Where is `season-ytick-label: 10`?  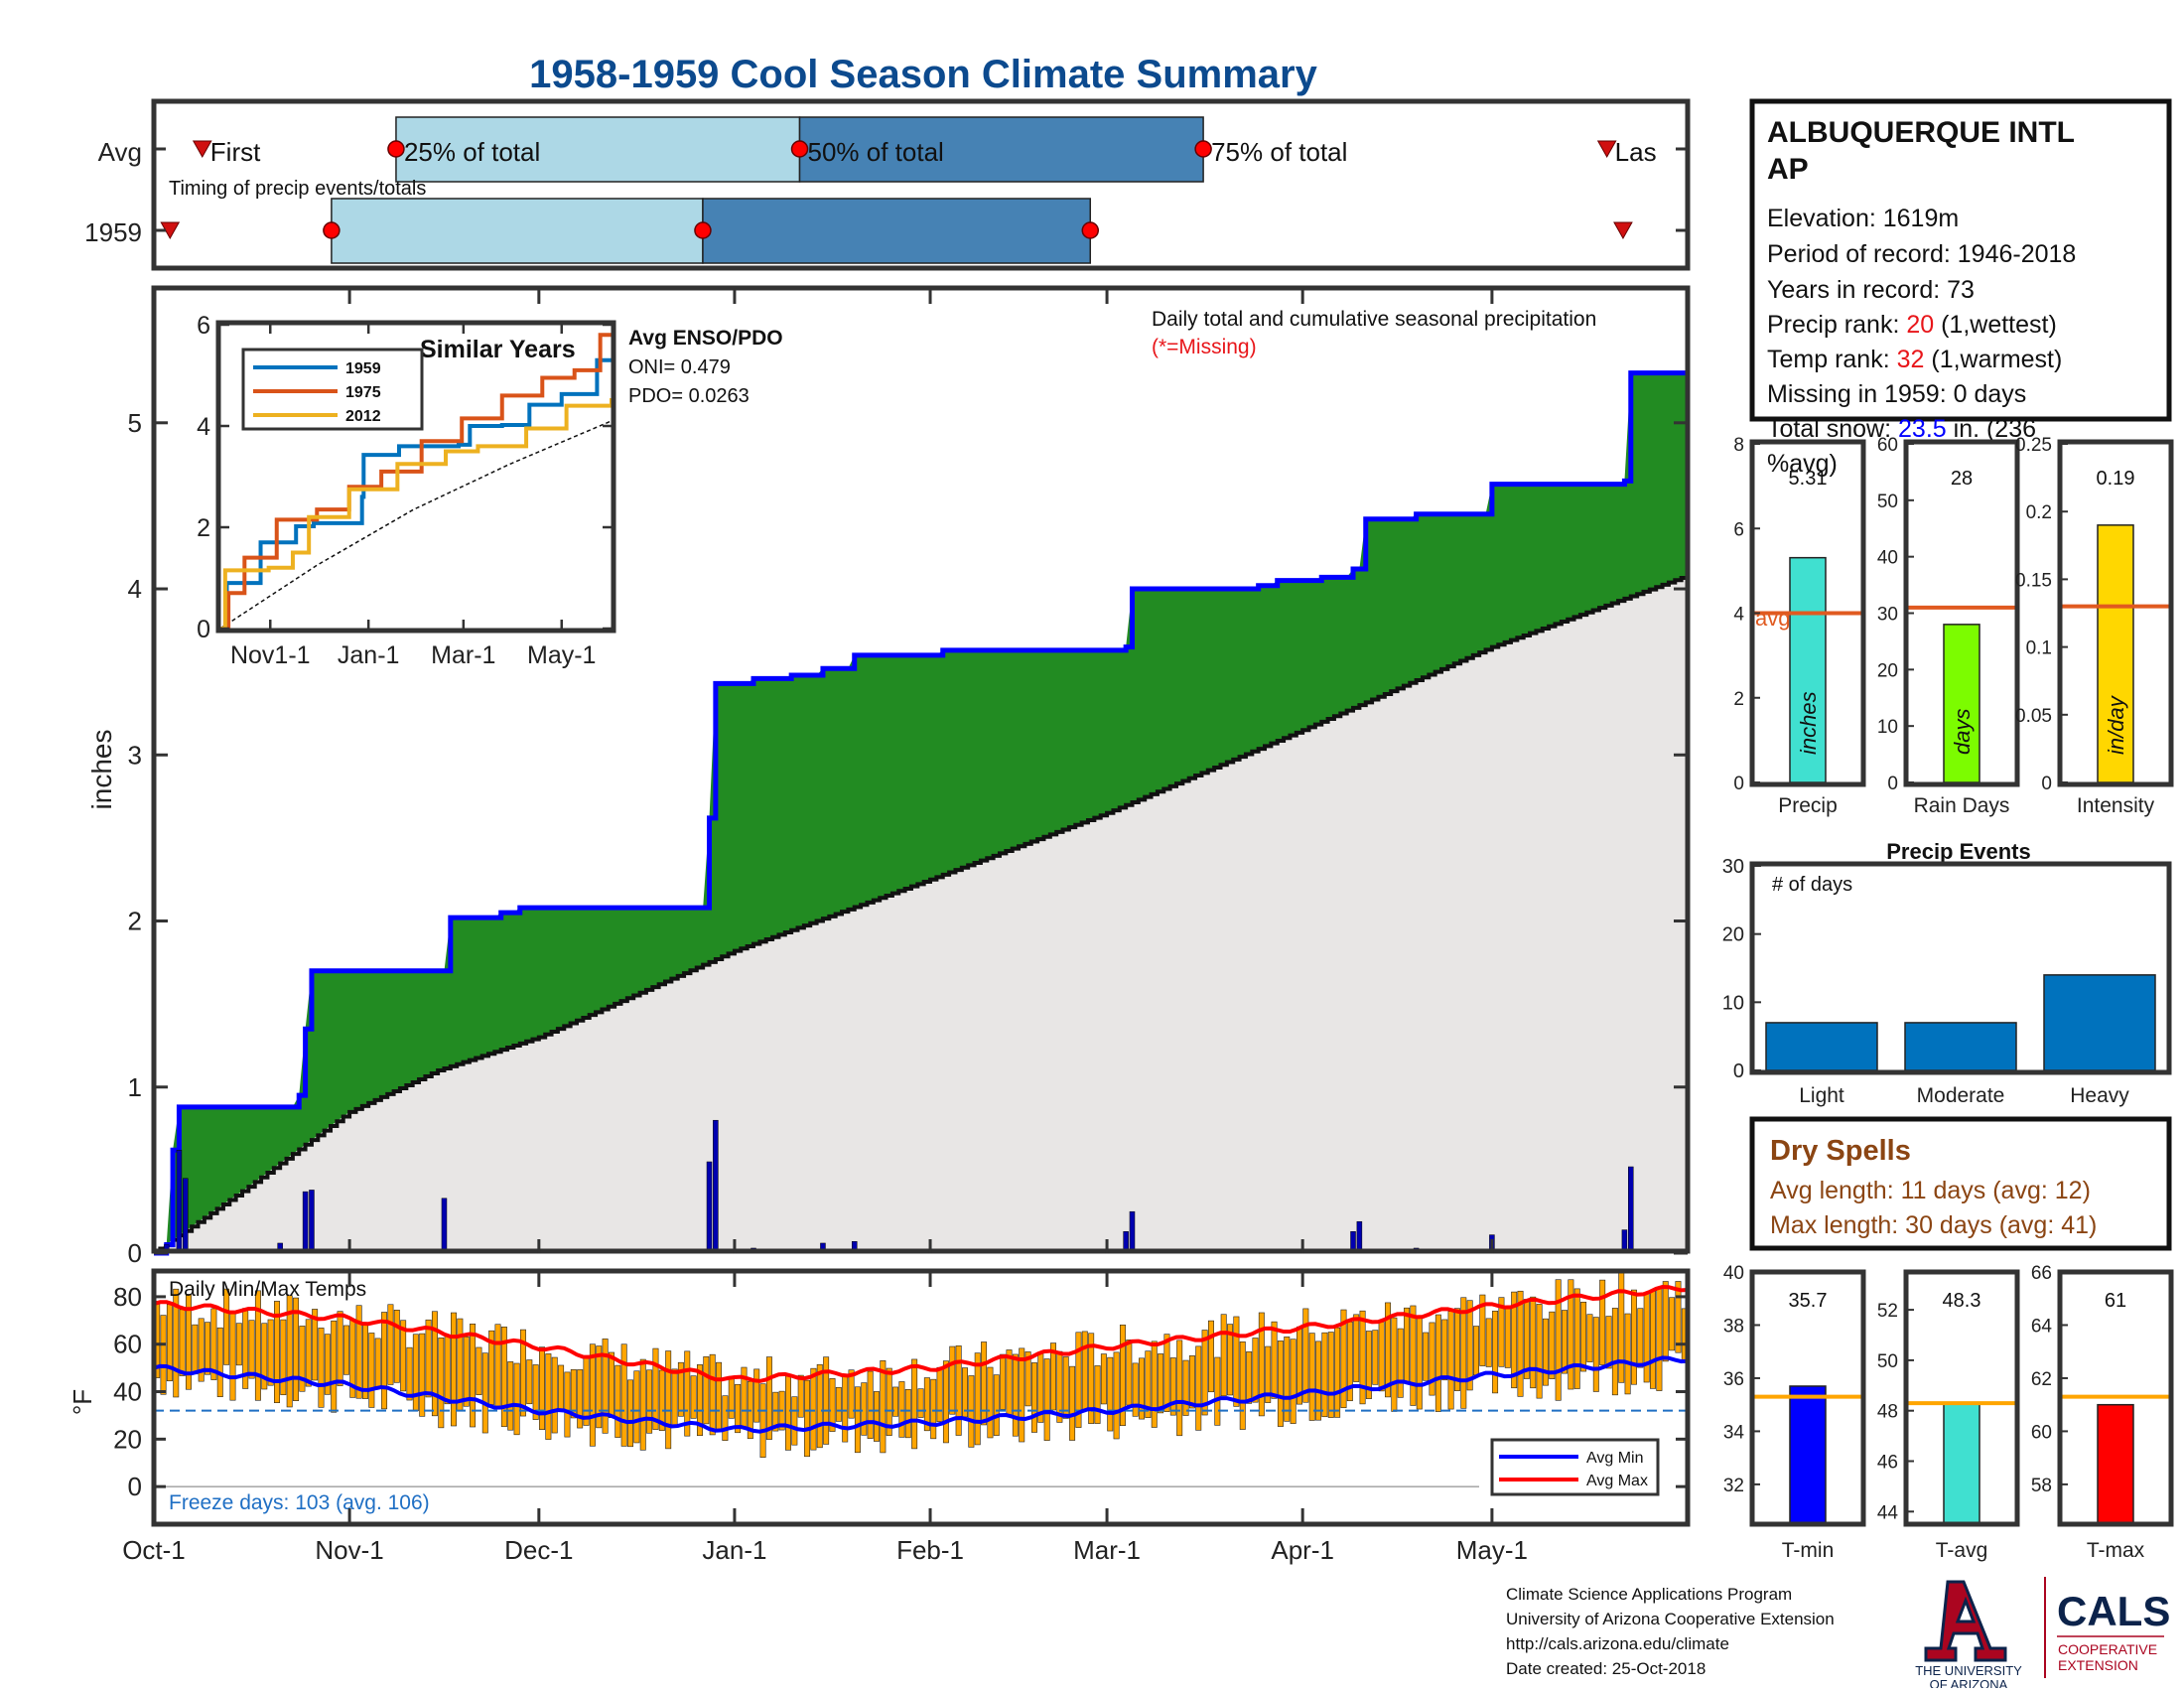 season-ytick-label: 10 is located at coordinates (1887, 727).